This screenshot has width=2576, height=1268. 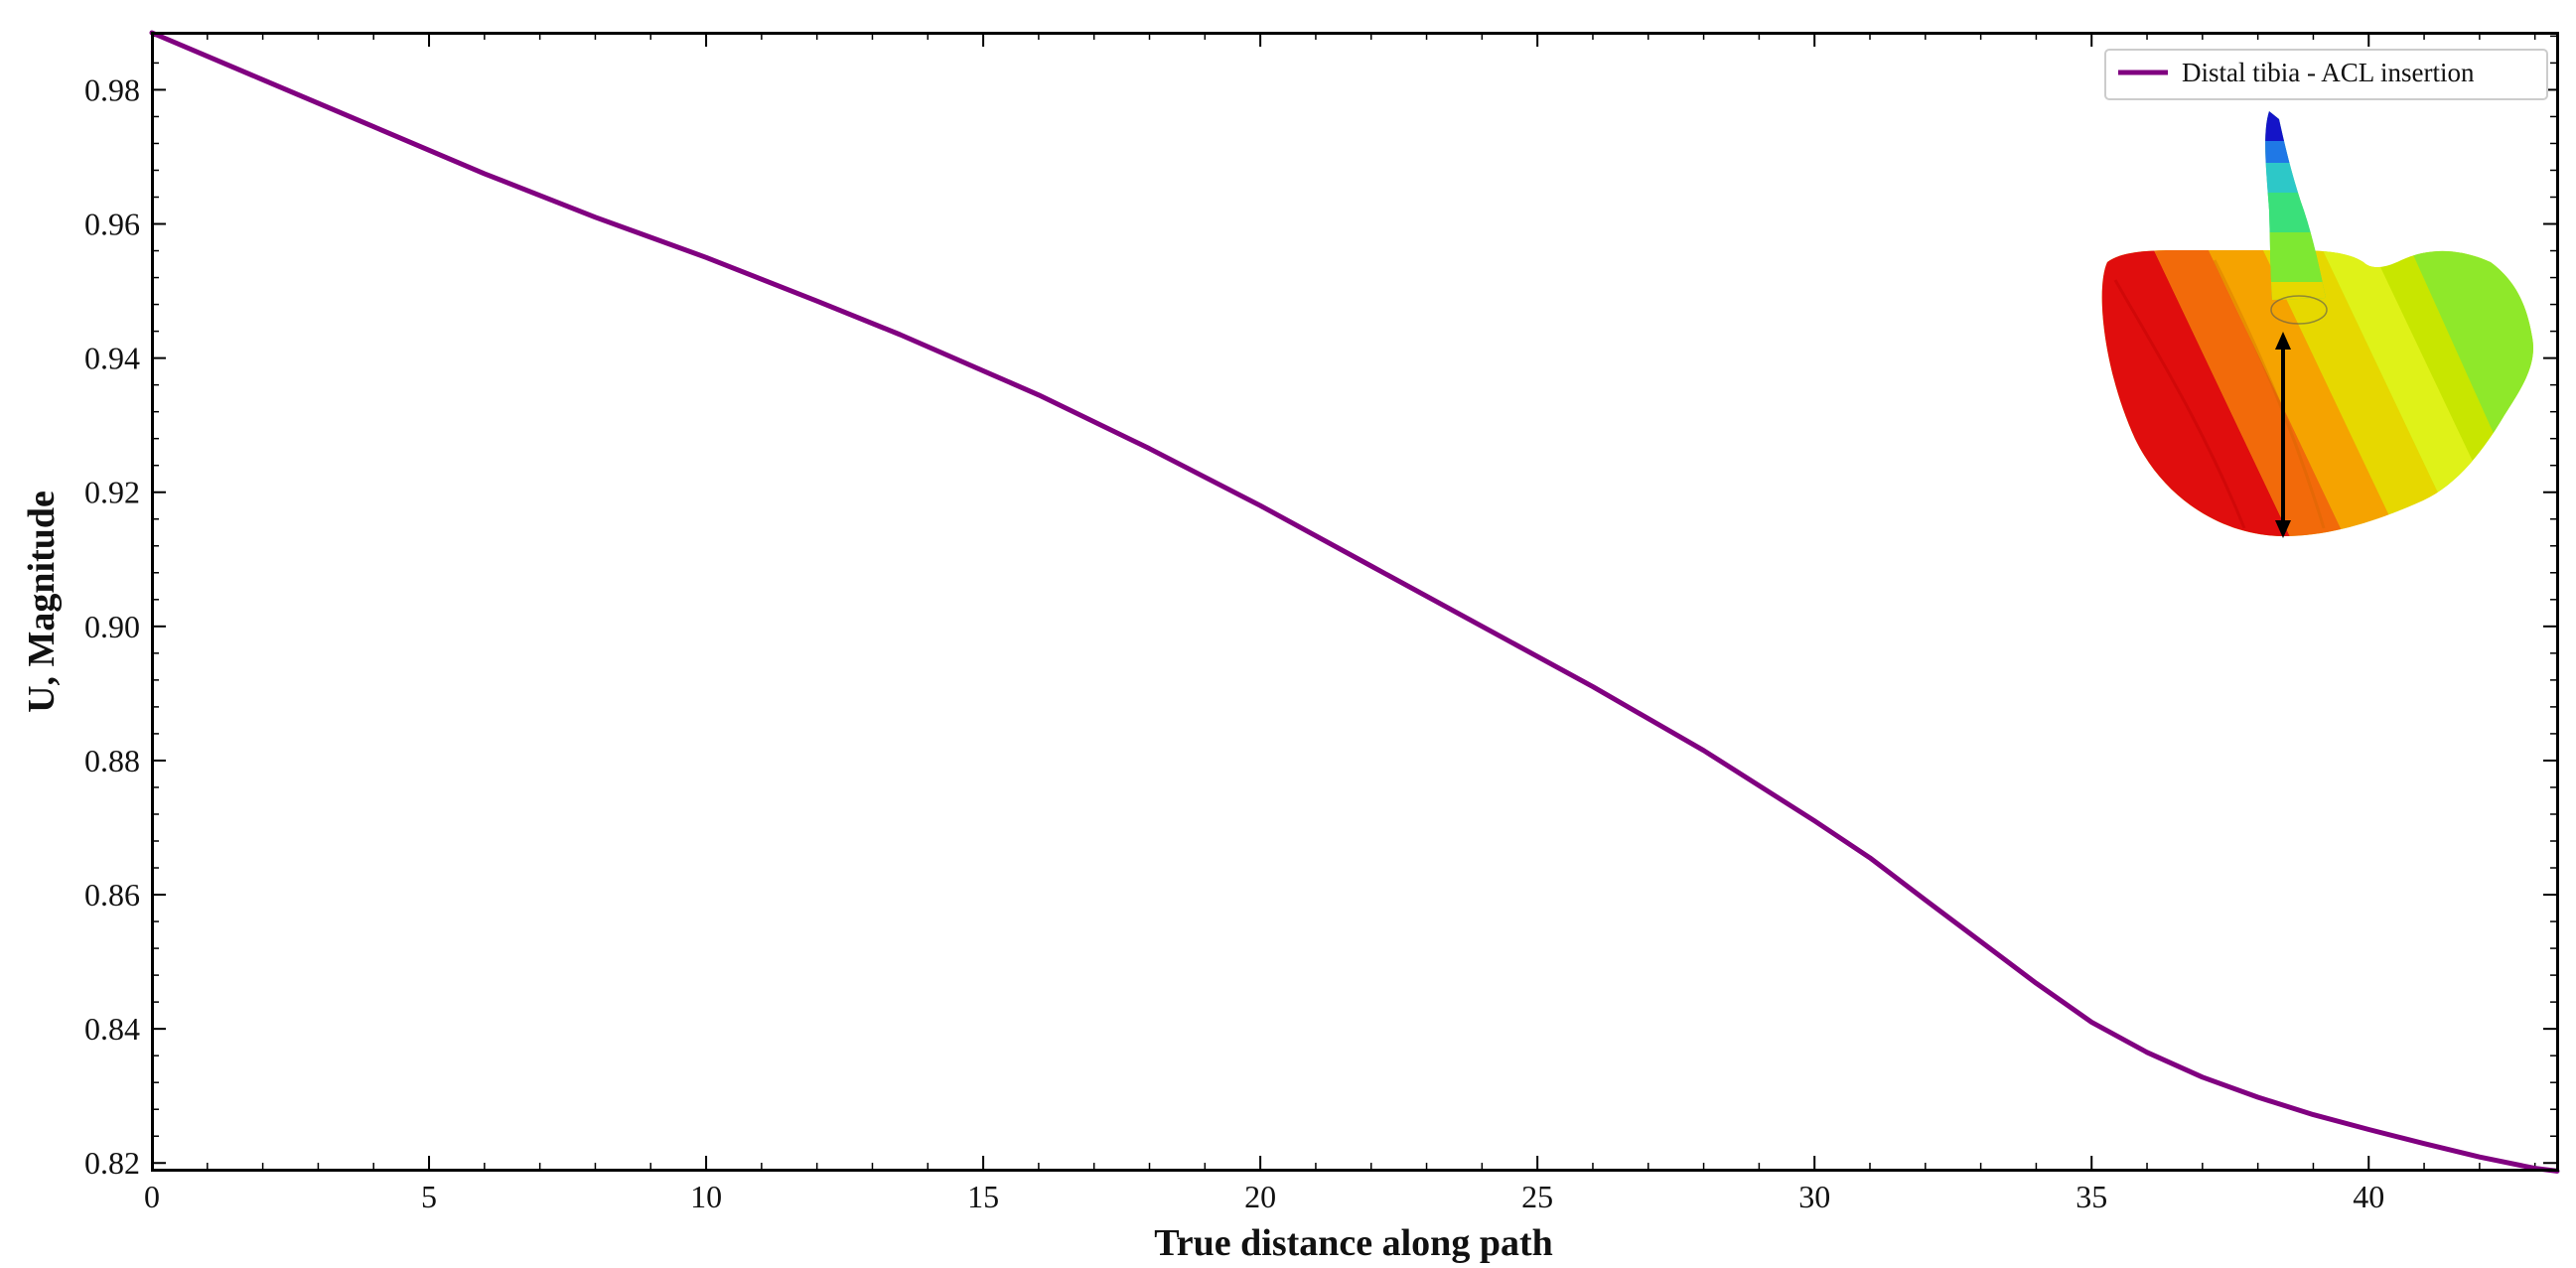 I want to click on x-tick-label: 20, so click(x=1260, y=1196).